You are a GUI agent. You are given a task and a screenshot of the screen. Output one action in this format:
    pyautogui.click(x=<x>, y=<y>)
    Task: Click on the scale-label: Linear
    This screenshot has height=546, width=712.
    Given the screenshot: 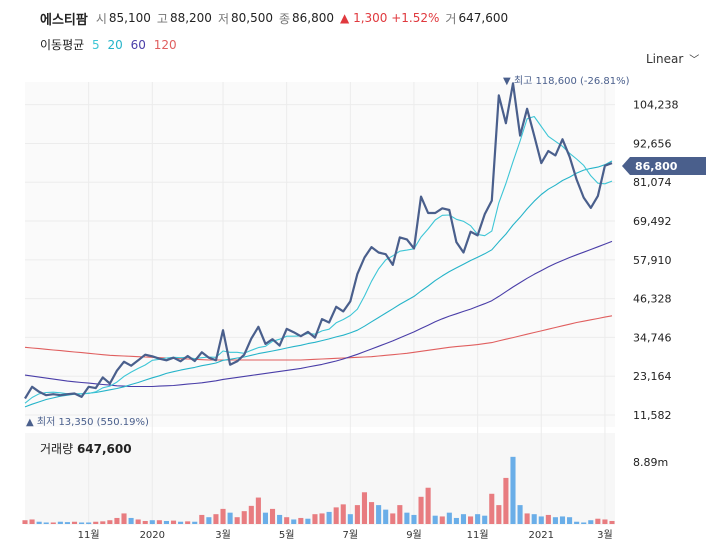 What is the action you would take?
    pyautogui.click(x=665, y=59)
    